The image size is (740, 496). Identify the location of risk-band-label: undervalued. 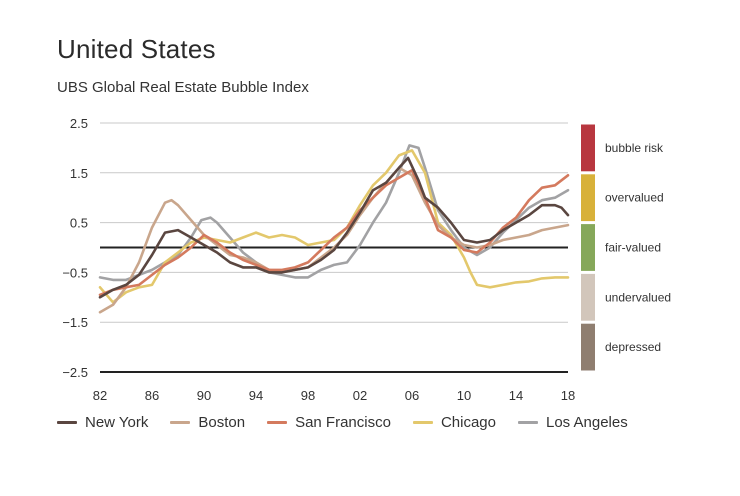
(638, 297).